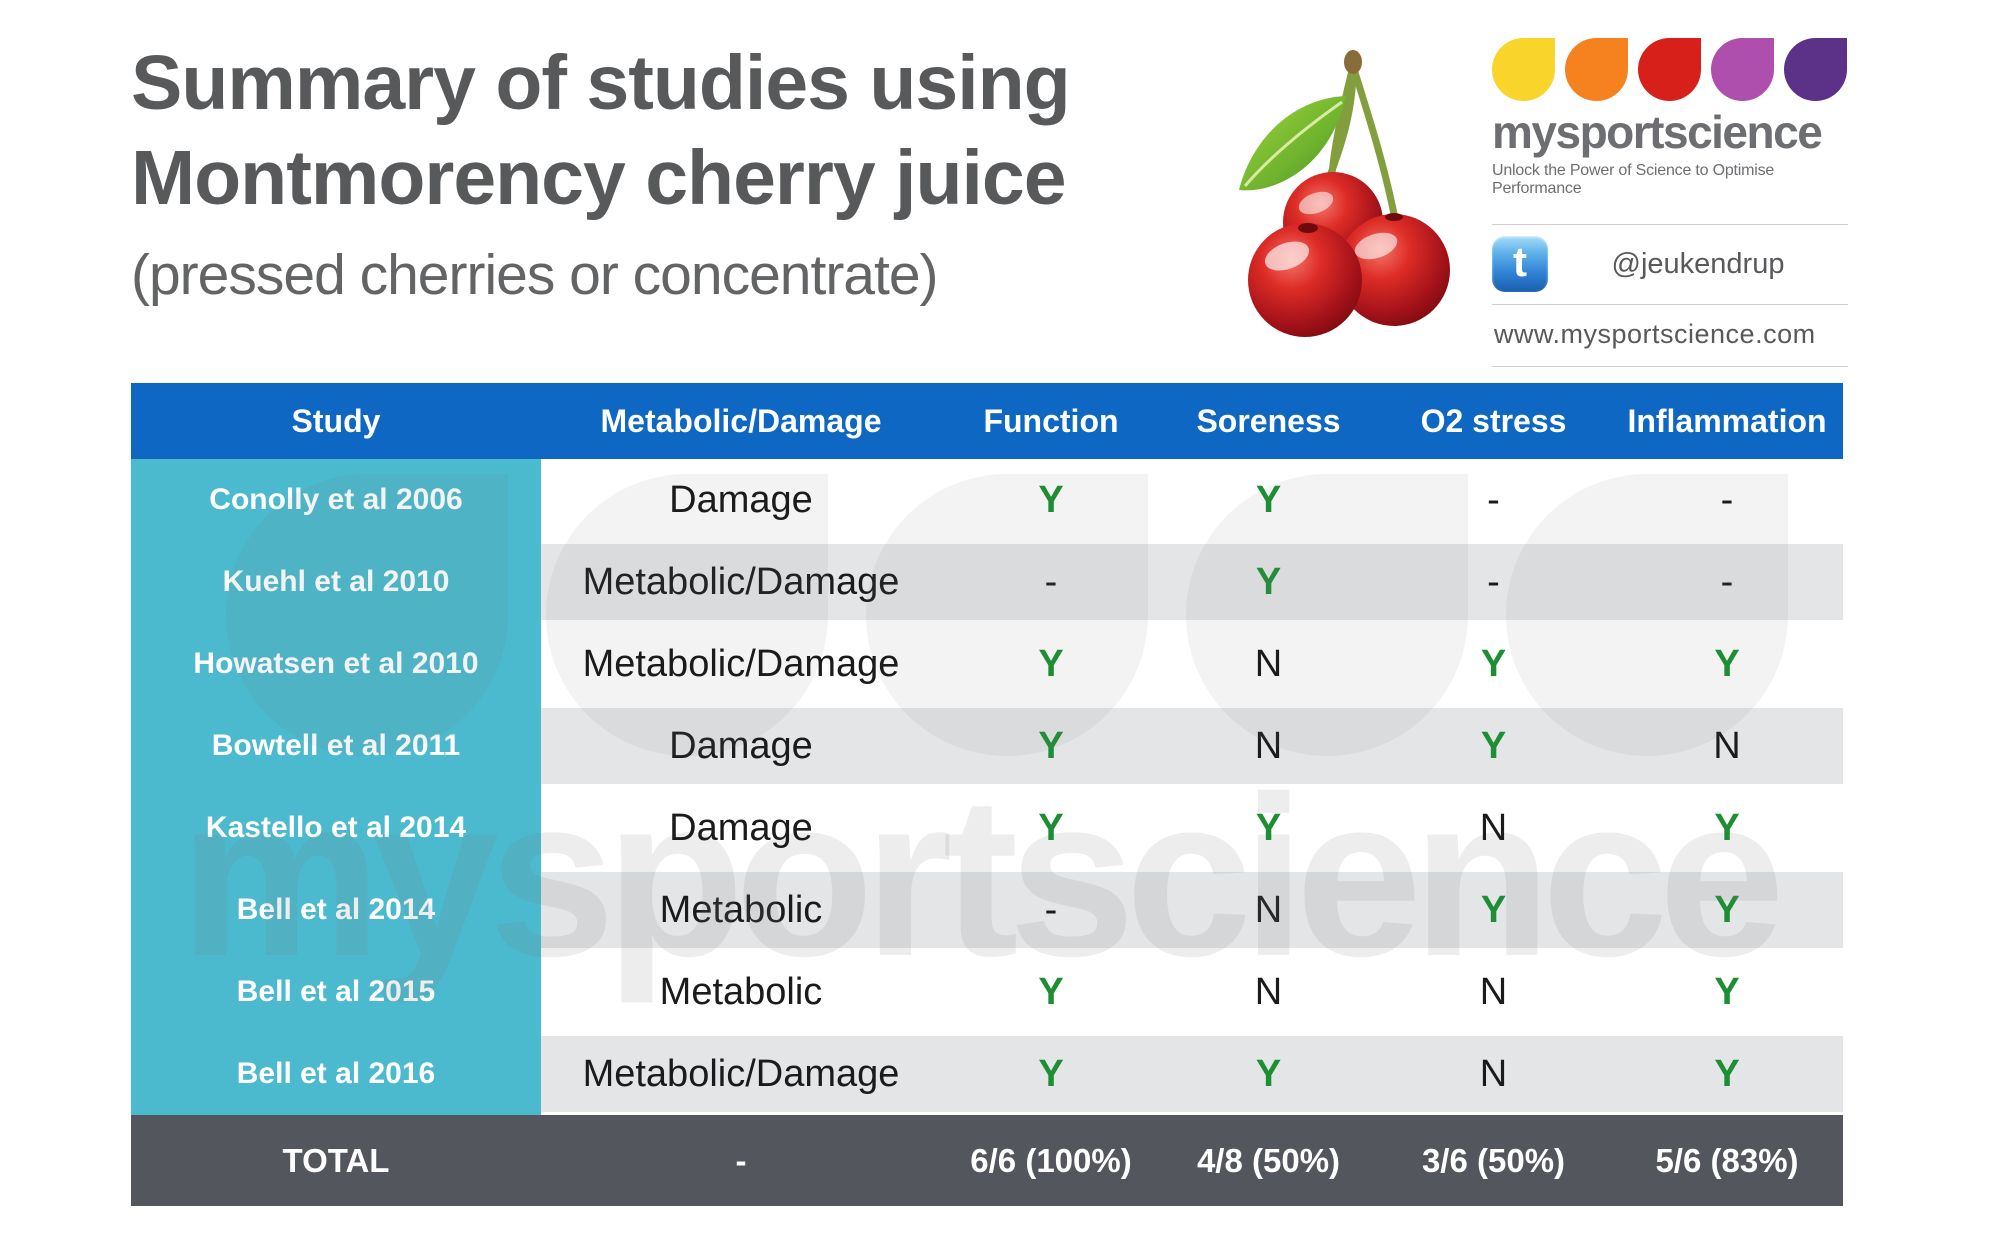  Describe the element at coordinates (1353, 62) in the screenshot. I see `stem-knot` at that location.